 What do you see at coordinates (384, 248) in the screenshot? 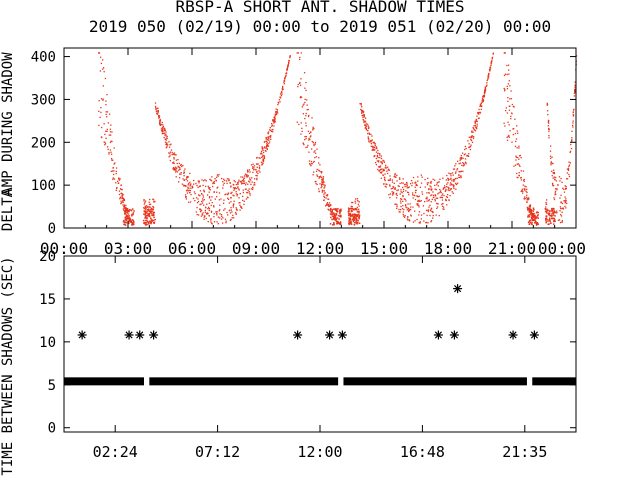
I see `top-x-tick-label: 15:00` at bounding box center [384, 248].